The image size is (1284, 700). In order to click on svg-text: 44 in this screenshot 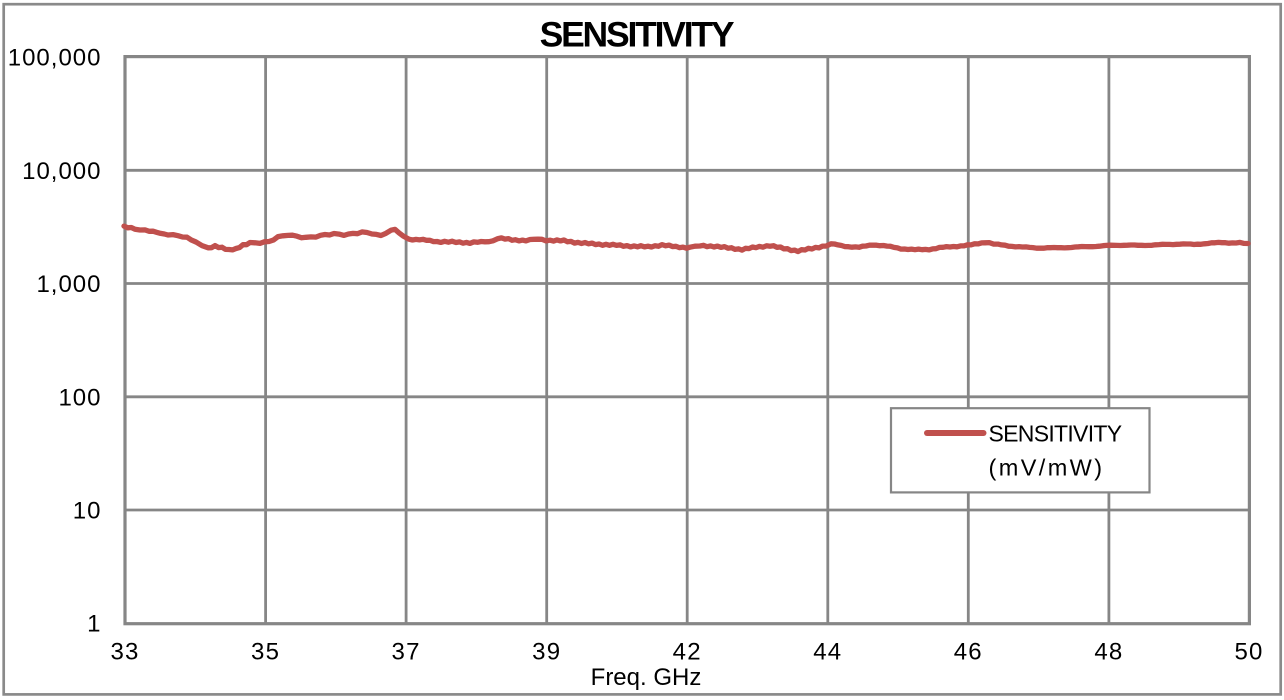, I will do `click(827, 652)`.